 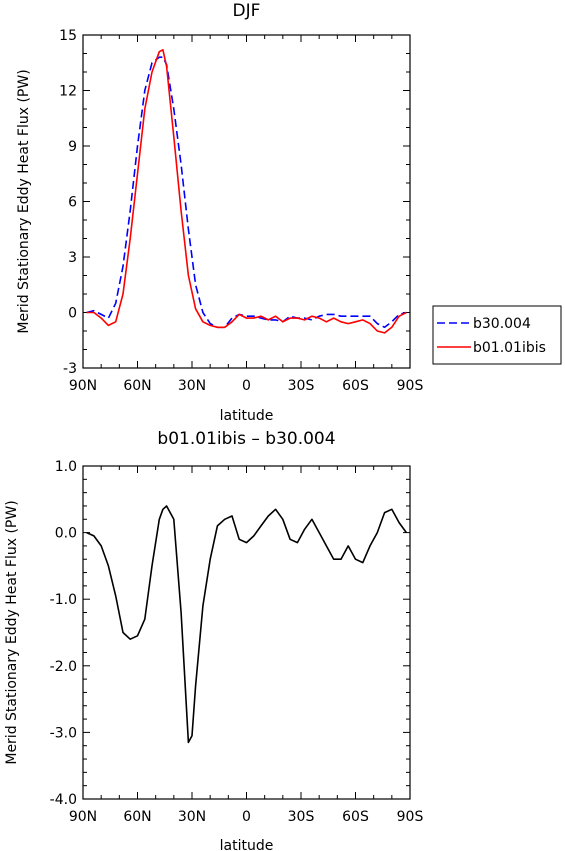 What do you see at coordinates (68, 92) in the screenshot?
I see `y-tick-label: 12` at bounding box center [68, 92].